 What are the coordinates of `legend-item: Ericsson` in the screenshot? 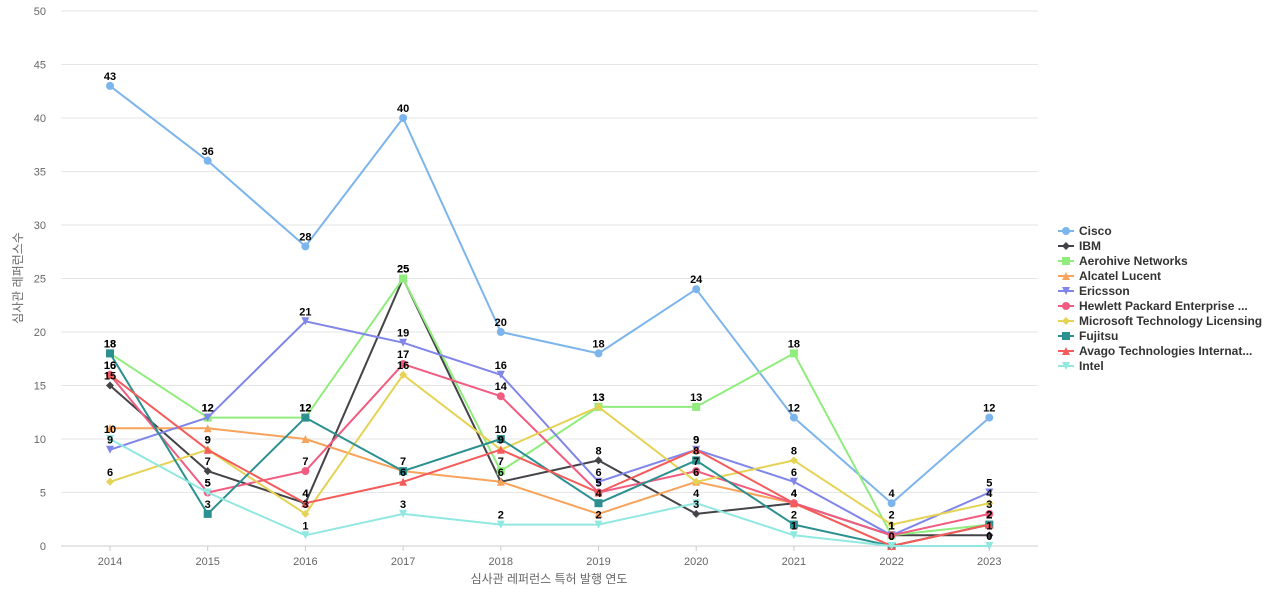 It's located at (1094, 291).